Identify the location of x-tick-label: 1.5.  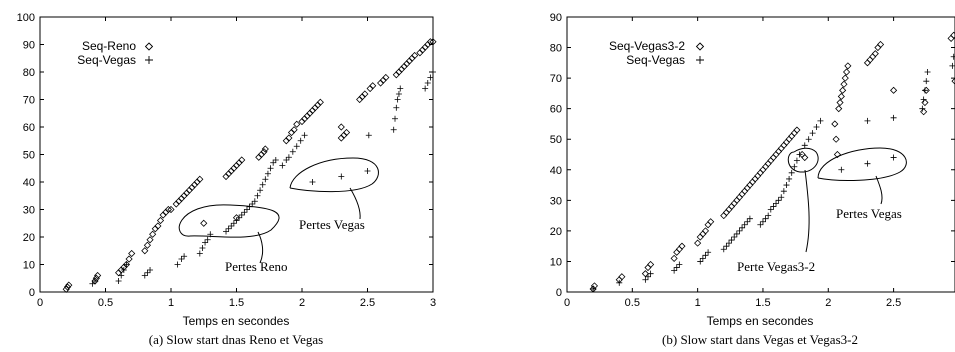
(236, 303).